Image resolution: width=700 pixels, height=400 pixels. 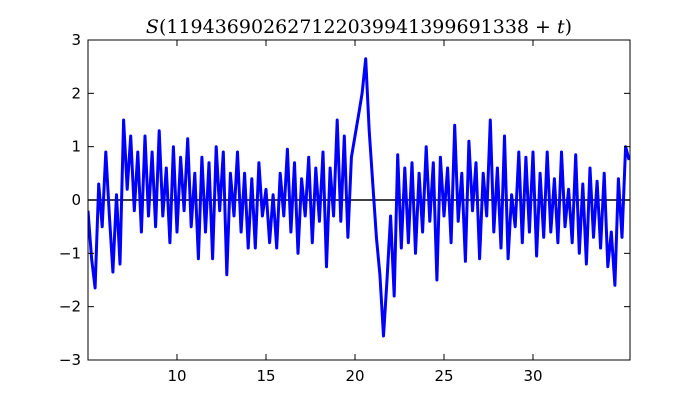 I want to click on x-tick-label: 20, so click(x=354, y=376).